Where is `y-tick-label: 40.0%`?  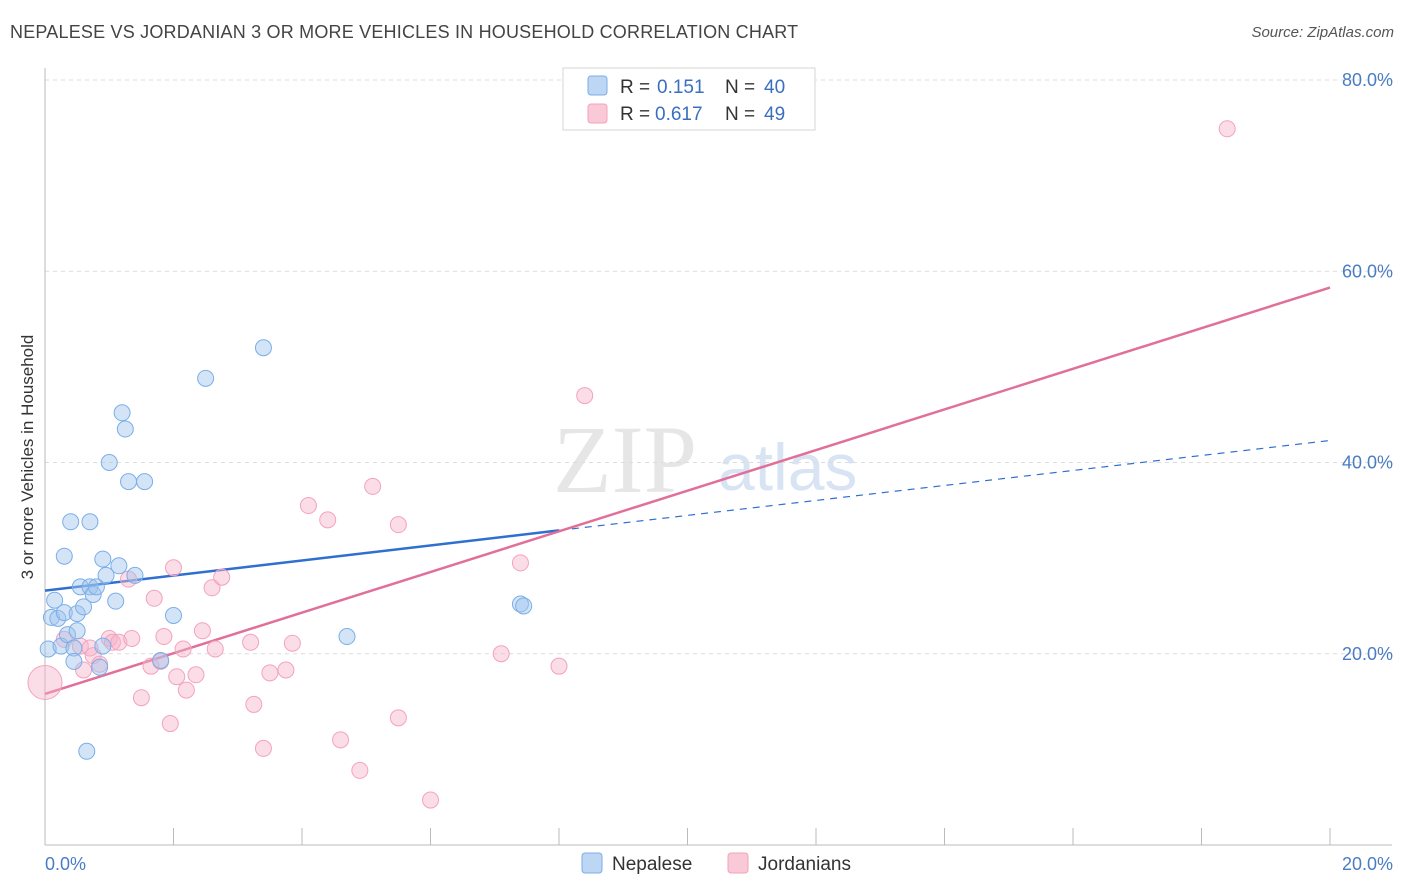
y-tick-label: 40.0% is located at coordinates (1367, 463).